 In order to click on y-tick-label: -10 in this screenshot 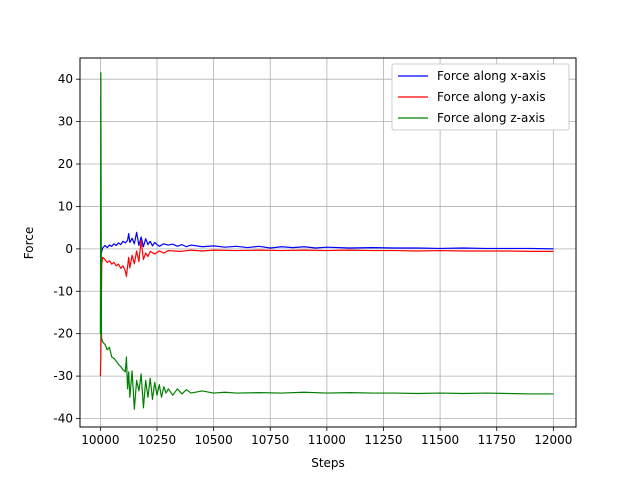, I will do `click(63, 291)`.